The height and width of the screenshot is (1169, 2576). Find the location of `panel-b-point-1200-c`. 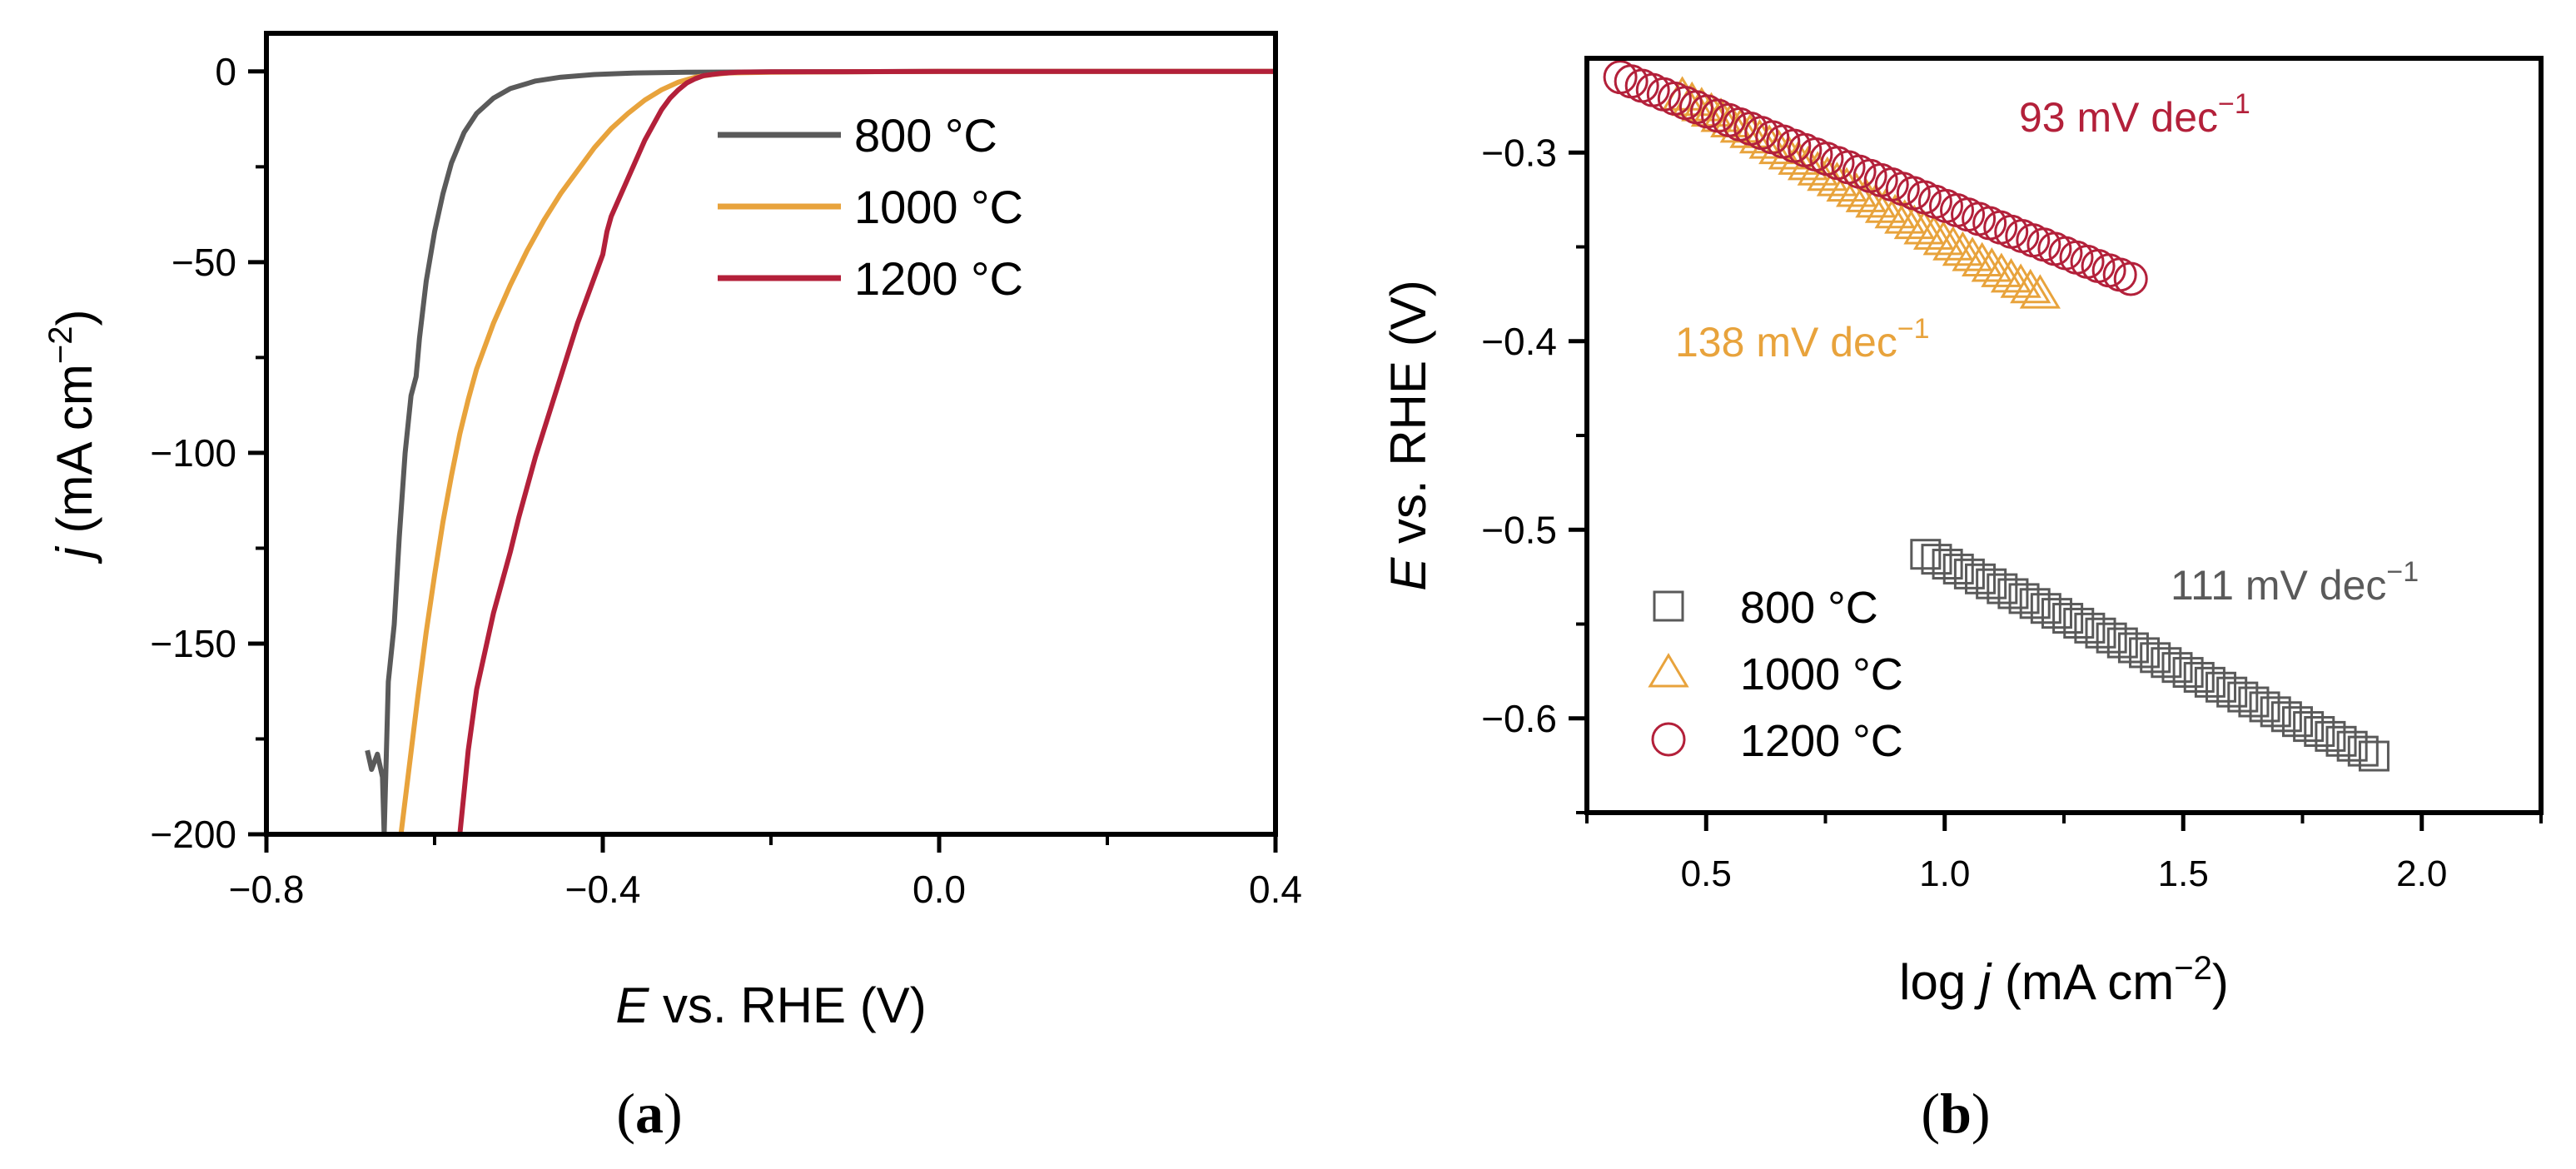

panel-b-point-1200-c is located at coordinates (2130, 278).